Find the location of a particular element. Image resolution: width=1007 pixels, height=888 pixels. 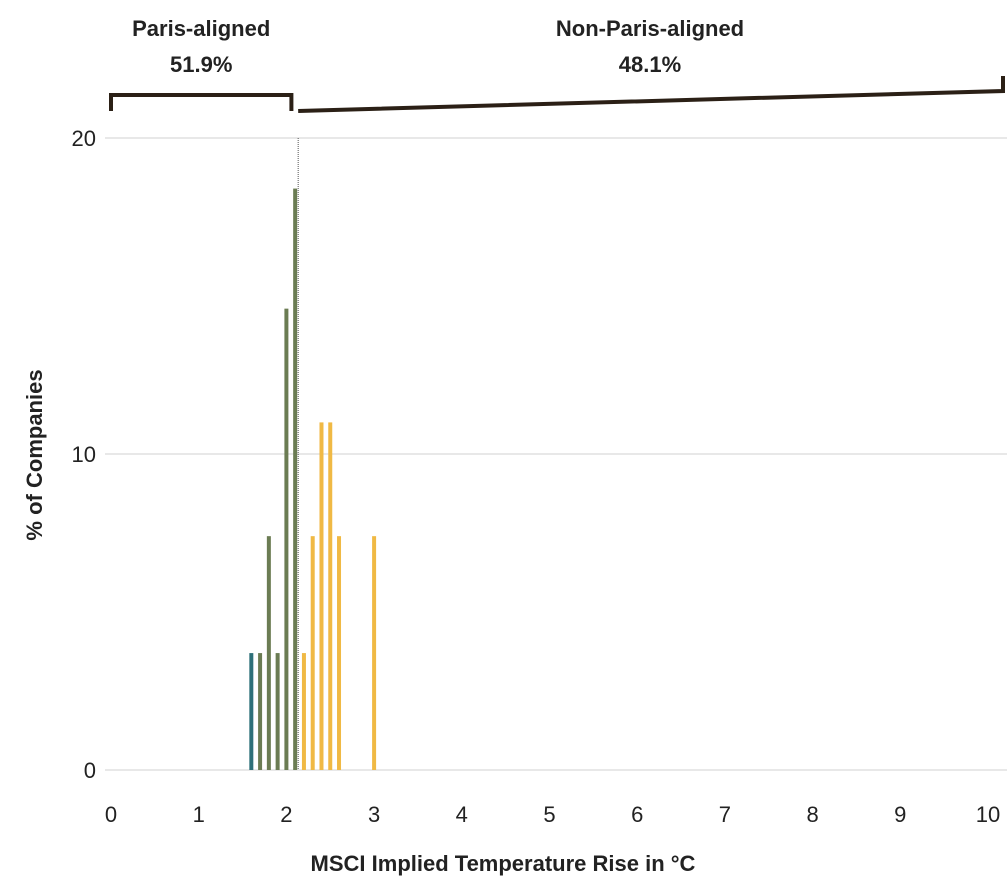

x-tick-label: 7 is located at coordinates (725, 814).